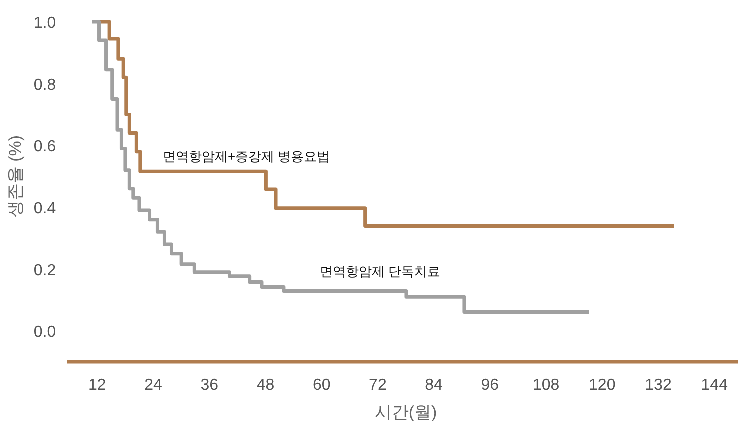 This screenshot has height=446, width=753. What do you see at coordinates (246, 156) in the screenshot?
I see `annotation: 면역항암제+증강제 병용요법` at bounding box center [246, 156].